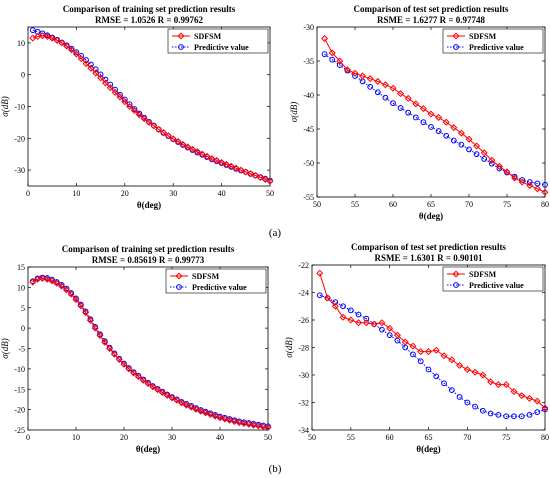 The image size is (550, 478). Describe the element at coordinates (76, 437) in the screenshot. I see `x-tick-label: 10` at that location.